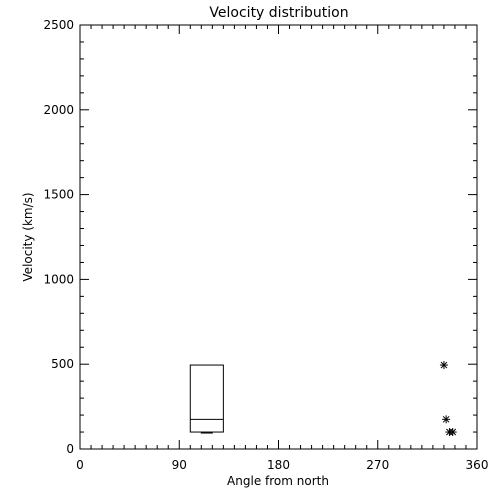 This screenshot has height=500, width=500. I want to click on x-tick-label: 180, so click(278, 465).